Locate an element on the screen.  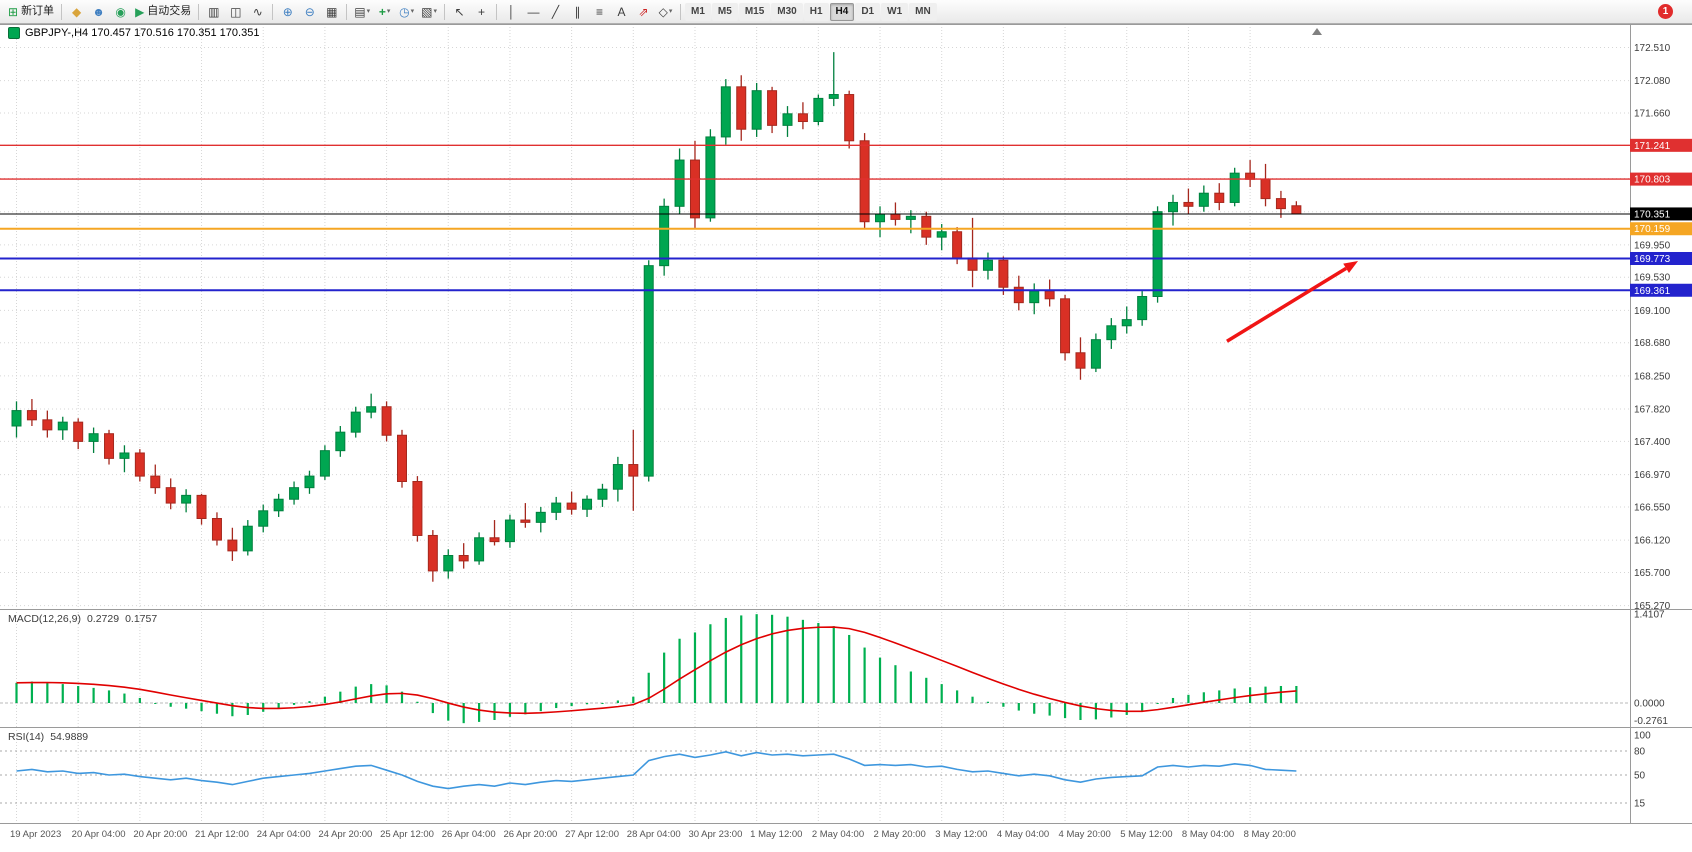
timeframe-d1-button: D1 is located at coordinates (868, 11).